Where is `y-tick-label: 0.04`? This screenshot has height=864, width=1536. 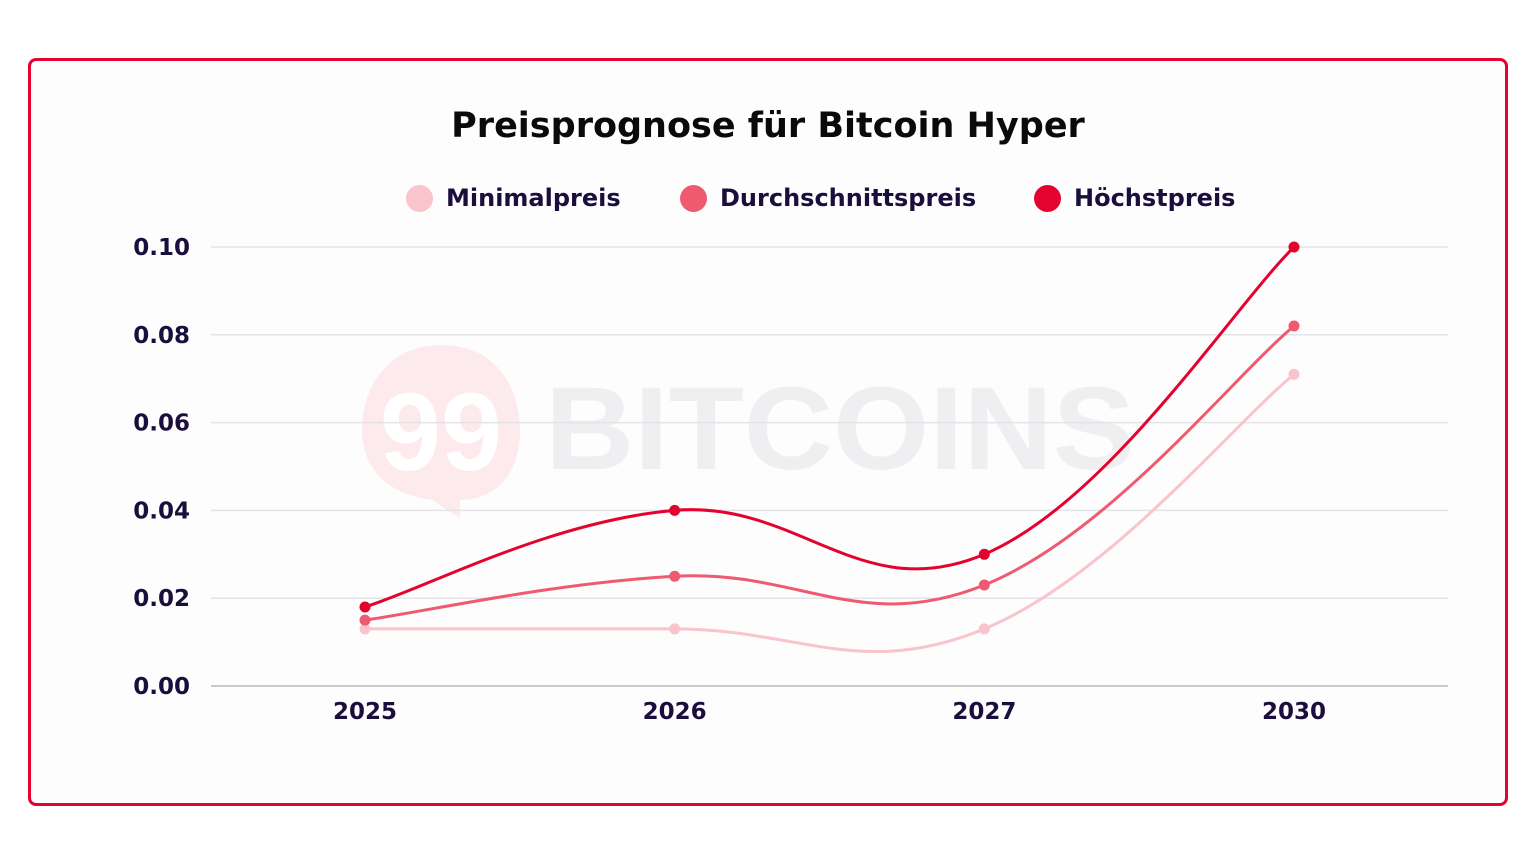
y-tick-label: 0.04 is located at coordinates (161, 511).